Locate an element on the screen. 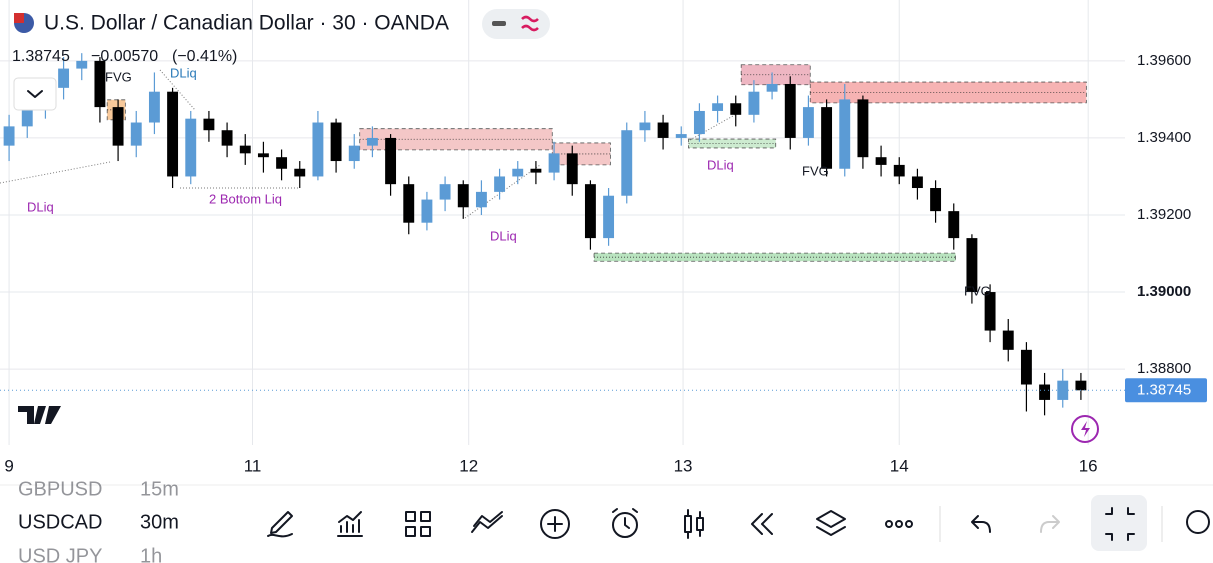  x-tick-label: 13 is located at coordinates (683, 465).